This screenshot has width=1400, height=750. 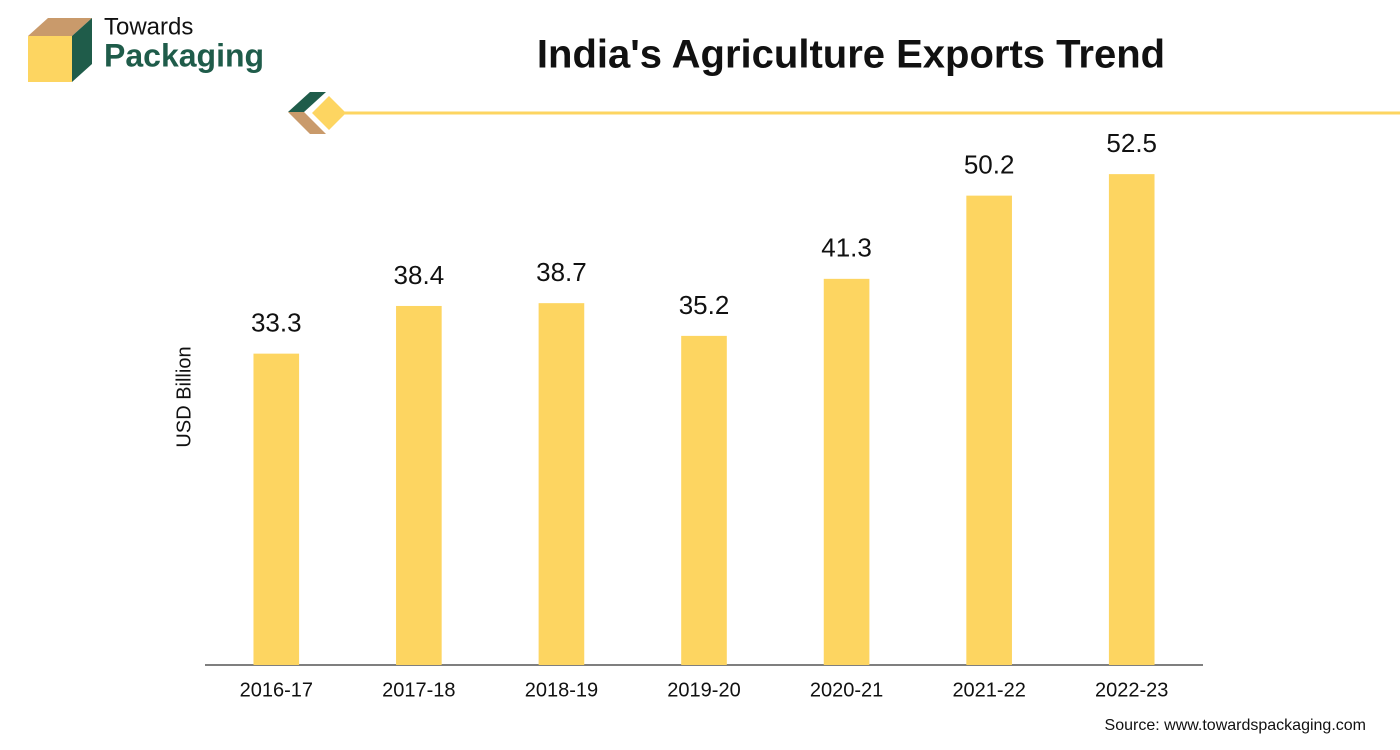 I want to click on value-label: 33.3, so click(x=276, y=323).